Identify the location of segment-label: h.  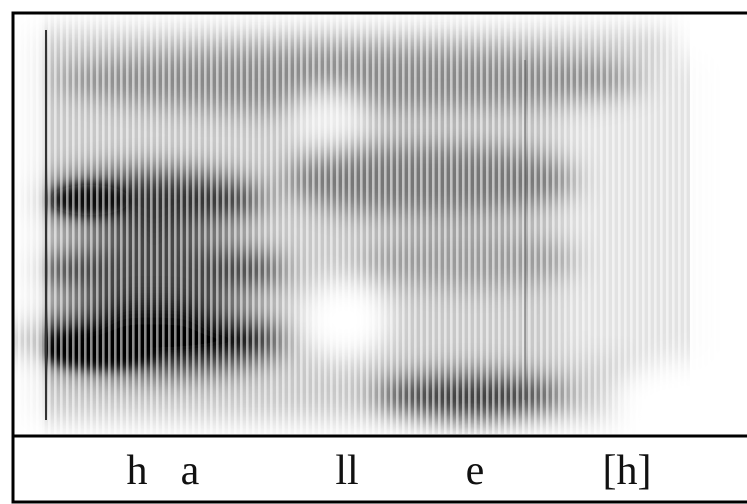
(137, 471).